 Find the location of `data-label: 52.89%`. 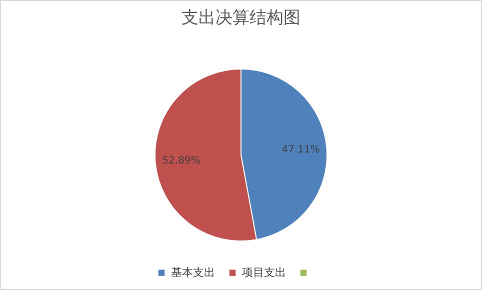

data-label: 52.89% is located at coordinates (181, 160).